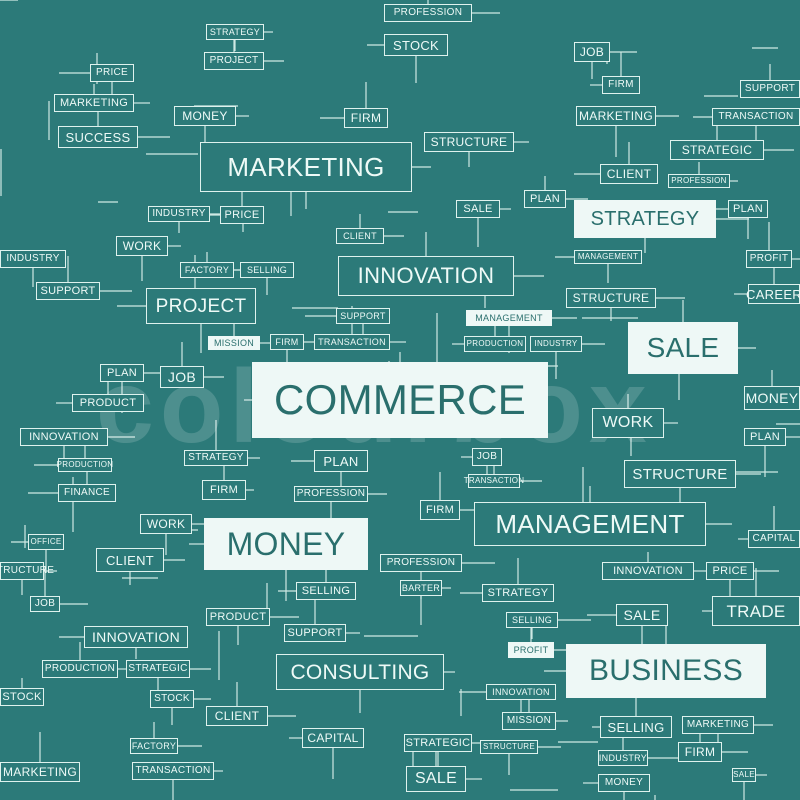 This screenshot has width=800, height=800. Describe the element at coordinates (142, 246) in the screenshot. I see `word-work-left: WORK` at that location.